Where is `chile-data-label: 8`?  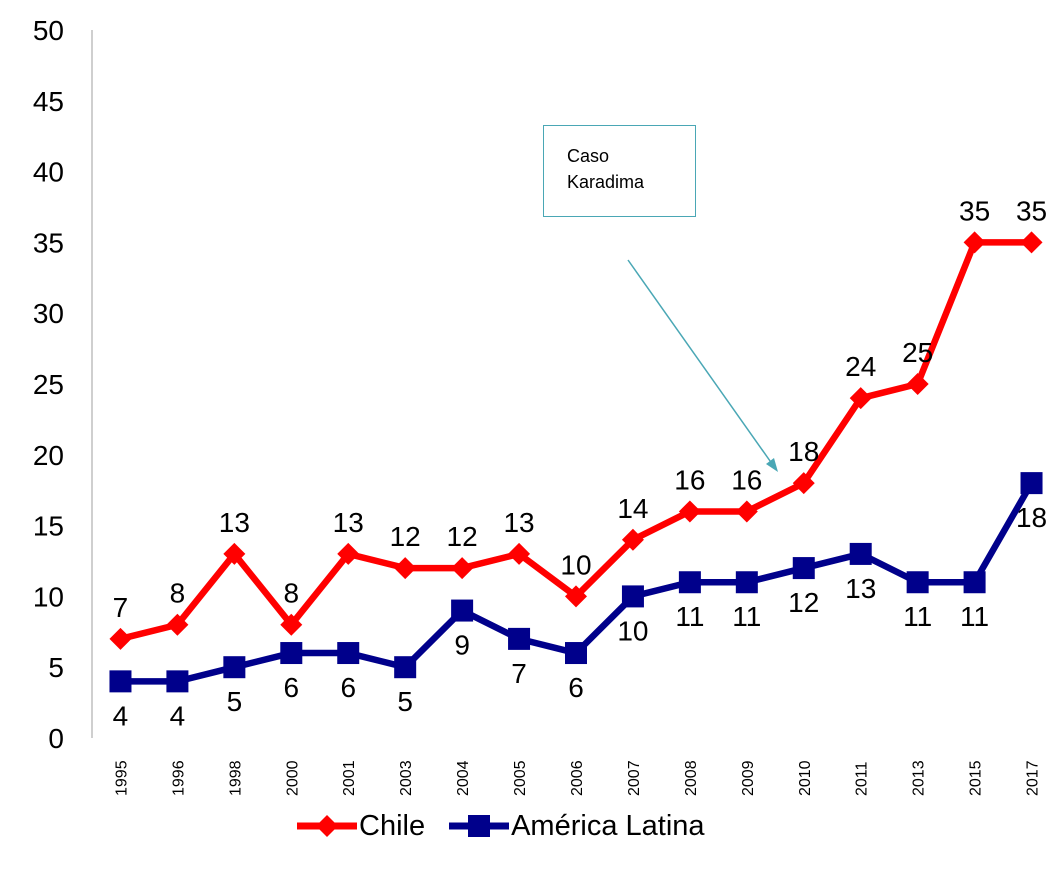 chile-data-label: 8 is located at coordinates (178, 593).